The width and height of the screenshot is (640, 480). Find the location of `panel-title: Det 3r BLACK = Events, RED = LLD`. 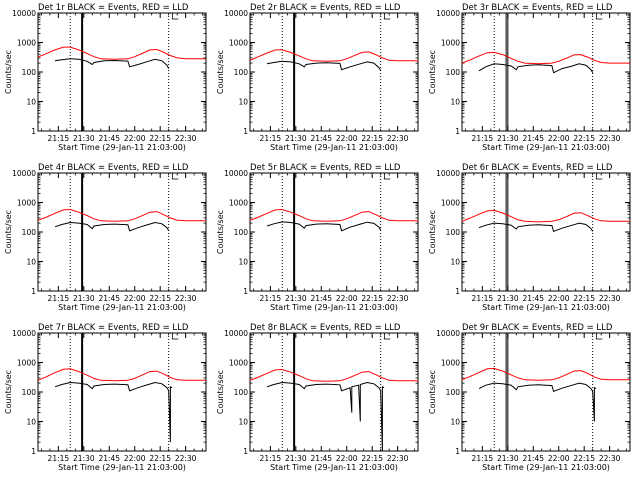

panel-title: Det 3r BLACK = Events, RED = LLD is located at coordinates (537, 8).